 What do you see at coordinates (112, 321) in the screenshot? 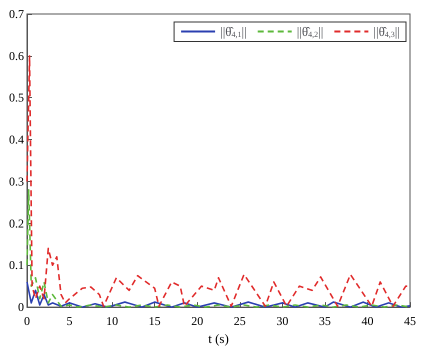
I see `x-tick-label: 10` at bounding box center [112, 321].